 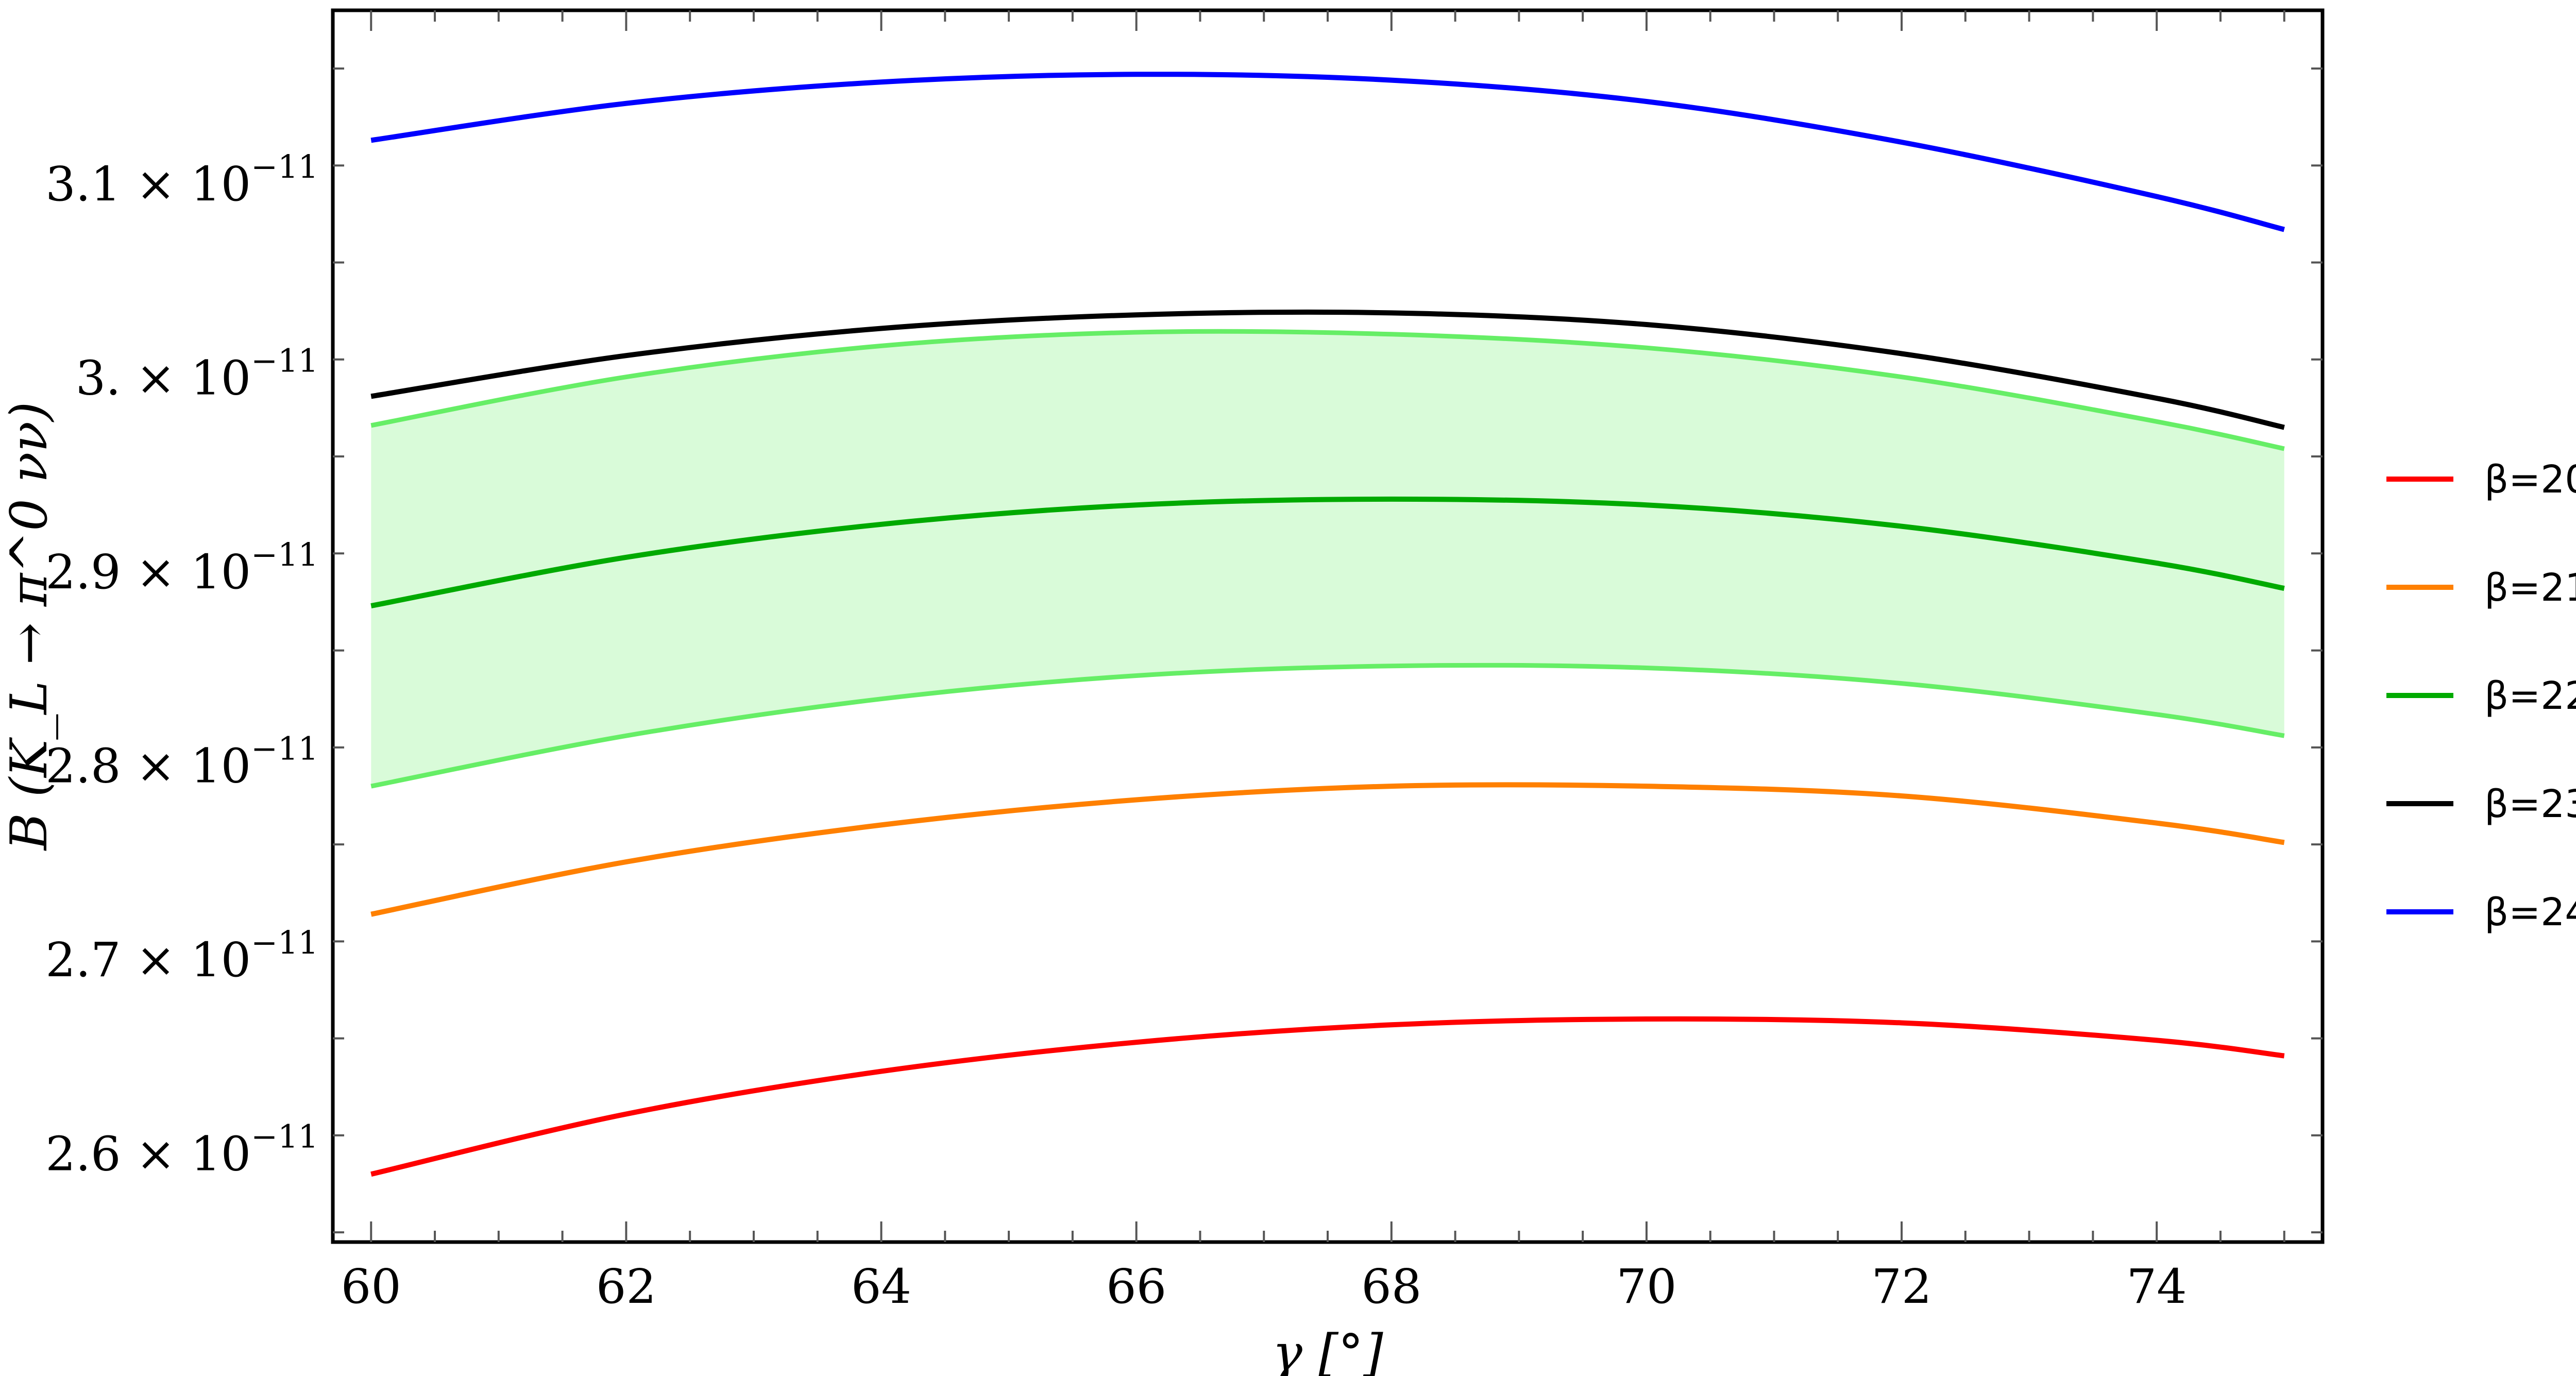 What do you see at coordinates (2530, 480) in the screenshot?
I see `legend-label-0: β=20°` at bounding box center [2530, 480].